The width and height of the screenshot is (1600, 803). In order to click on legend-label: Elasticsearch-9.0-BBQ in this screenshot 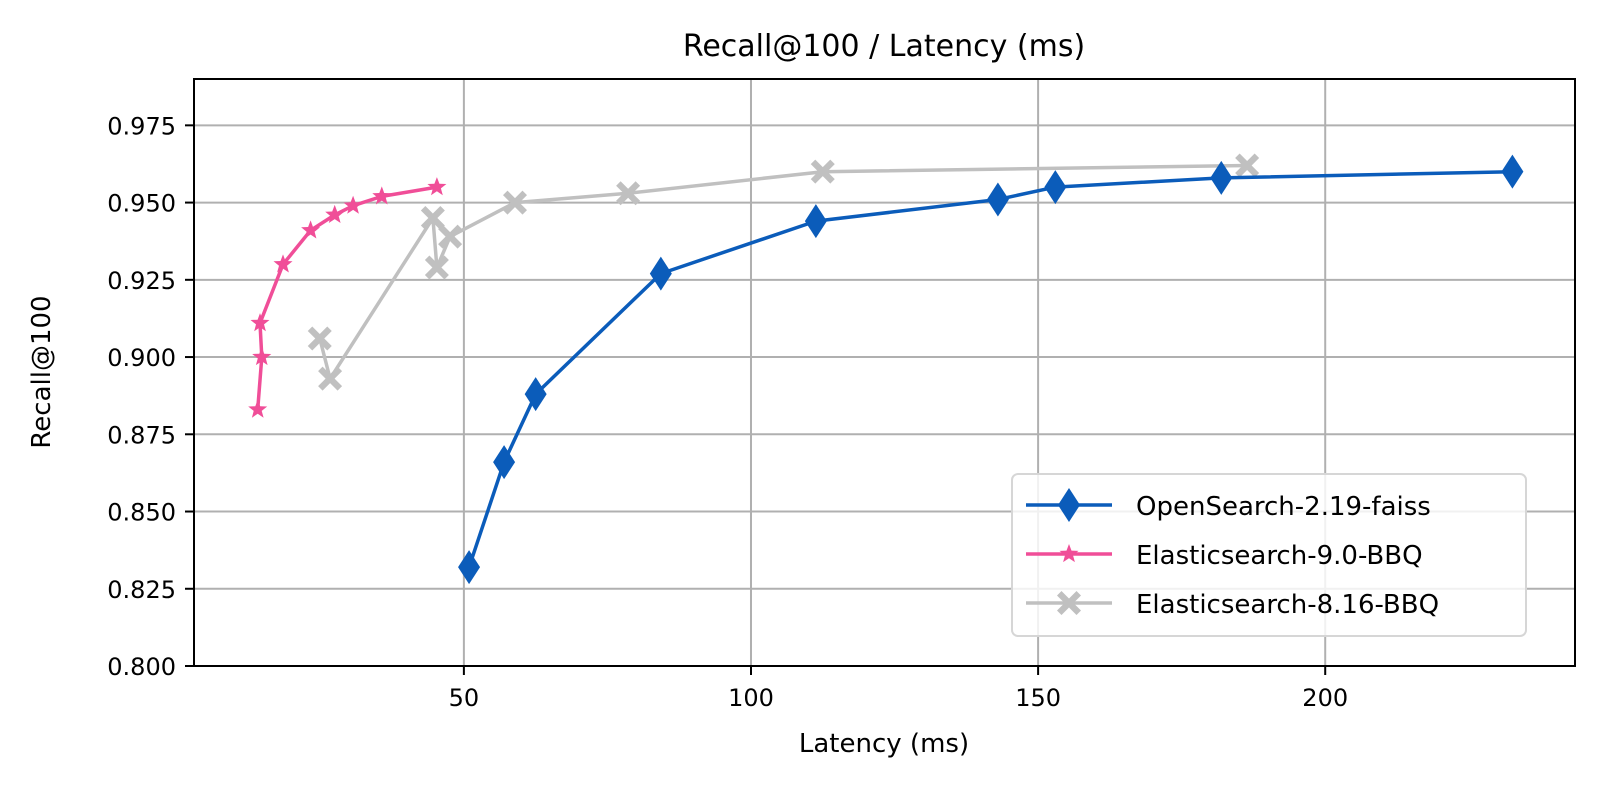, I will do `click(1279, 556)`.